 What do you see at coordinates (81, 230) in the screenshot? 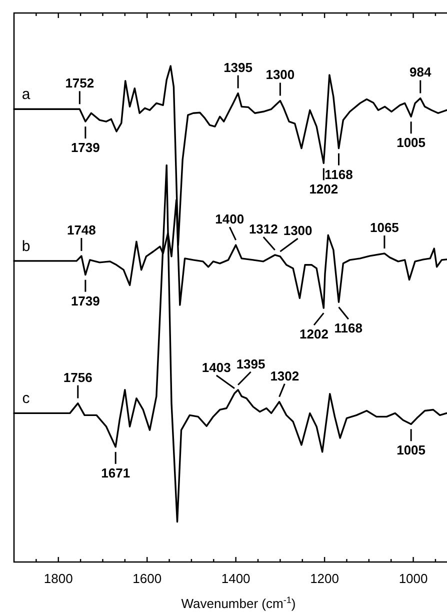
I see `annotation: 1748` at bounding box center [81, 230].